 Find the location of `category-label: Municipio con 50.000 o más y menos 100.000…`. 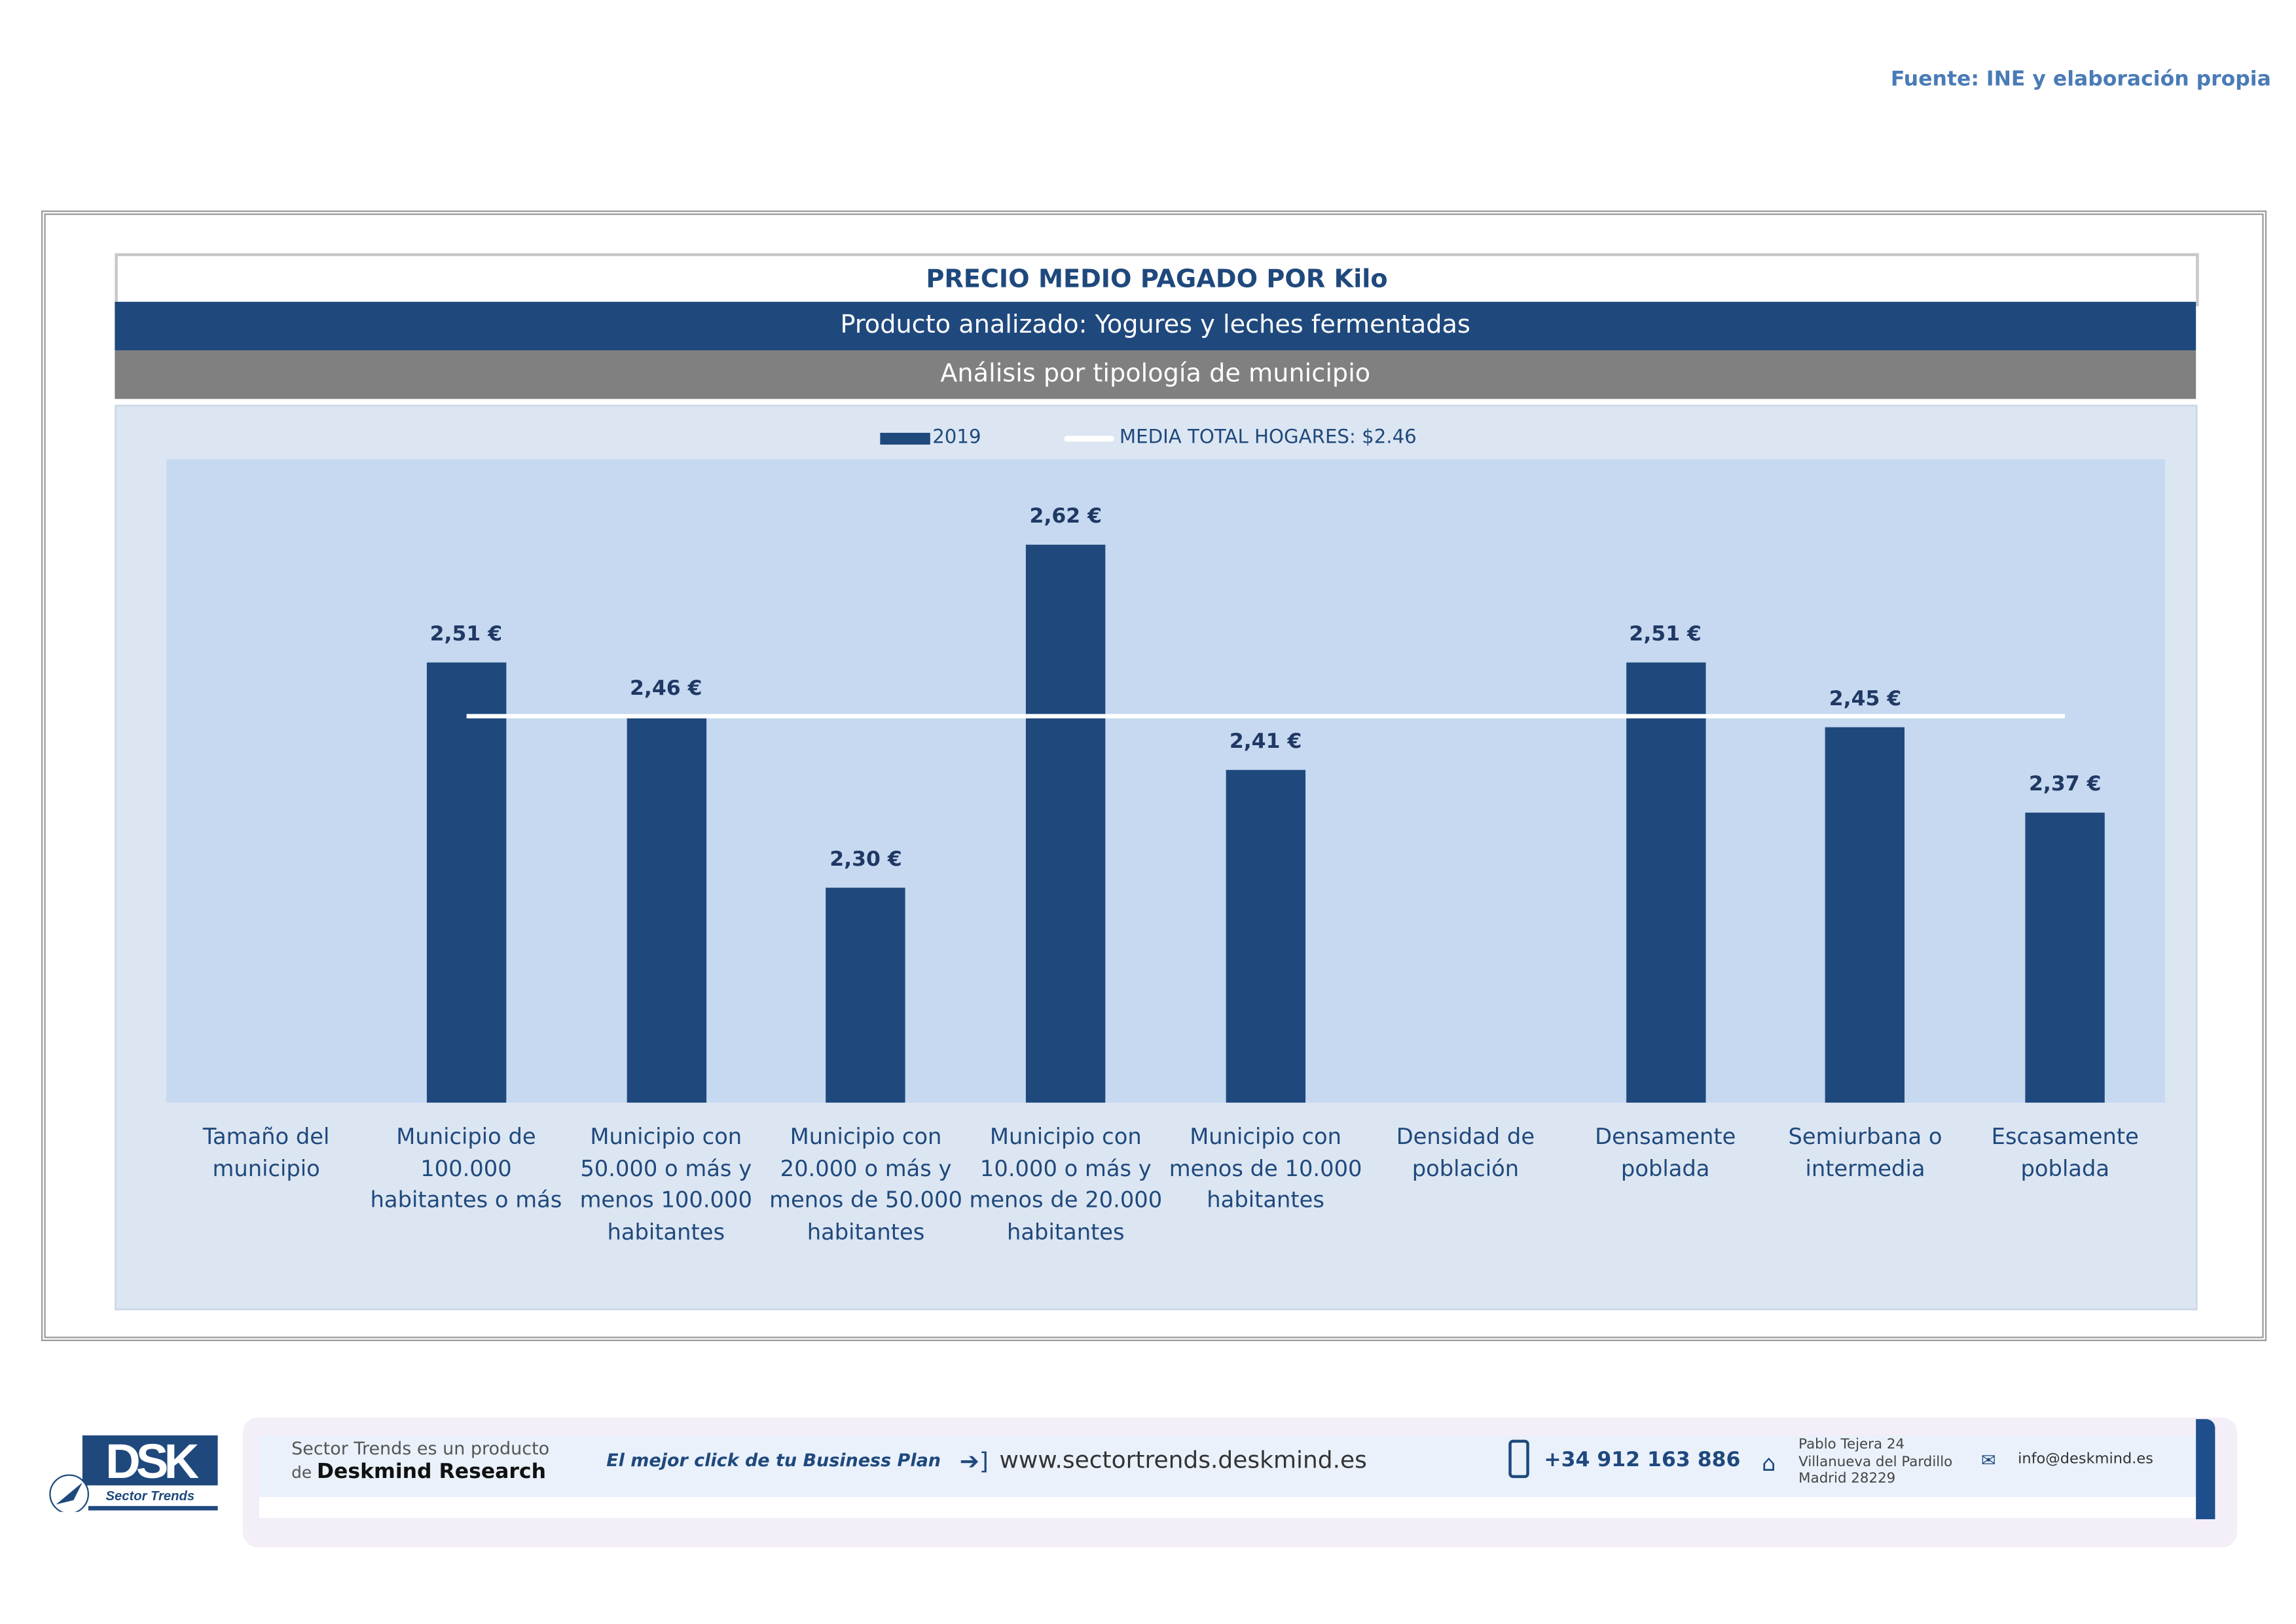

category-label: Municipio con 50.000 o más y menos 100.000… is located at coordinates (666, 1185).